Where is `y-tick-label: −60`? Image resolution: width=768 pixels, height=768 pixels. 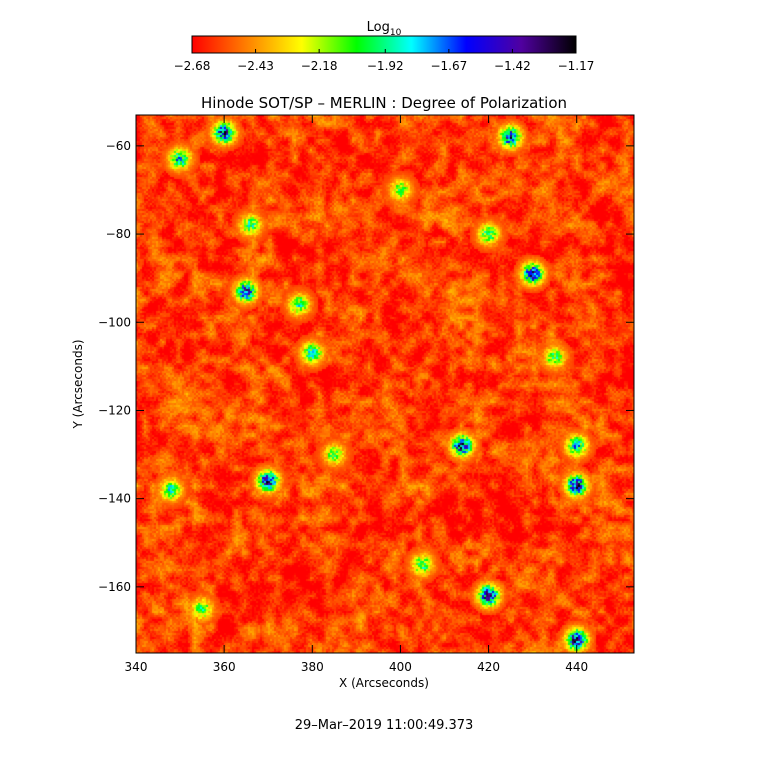 y-tick-label: −60 is located at coordinates (118, 146).